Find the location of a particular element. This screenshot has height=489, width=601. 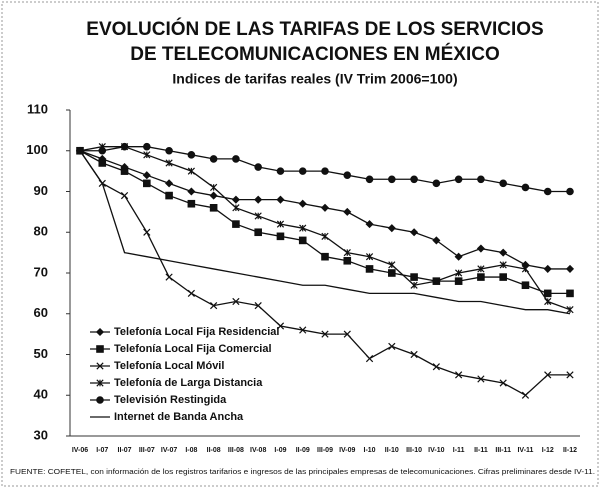

y-tick-label: 80 is located at coordinates (41, 231).